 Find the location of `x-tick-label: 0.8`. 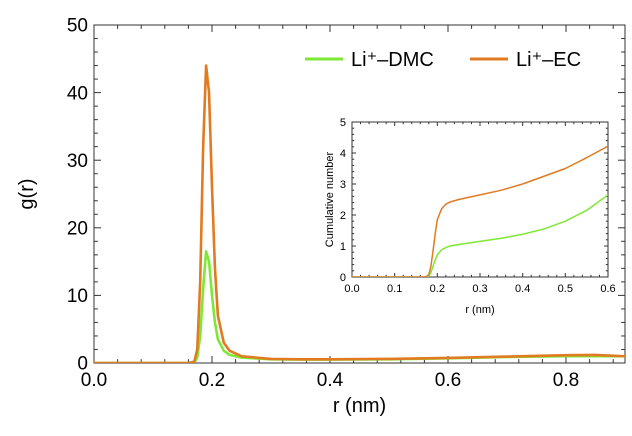

x-tick-label: 0.8 is located at coordinates (566, 380).